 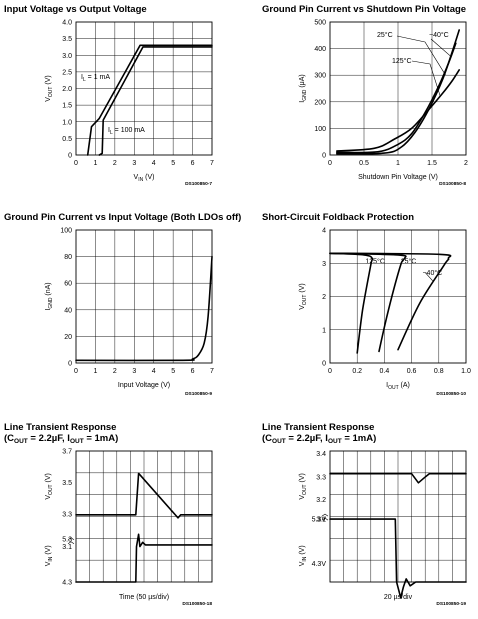 I want to click on chart2-y-tick: 100, so click(x=320, y=129).